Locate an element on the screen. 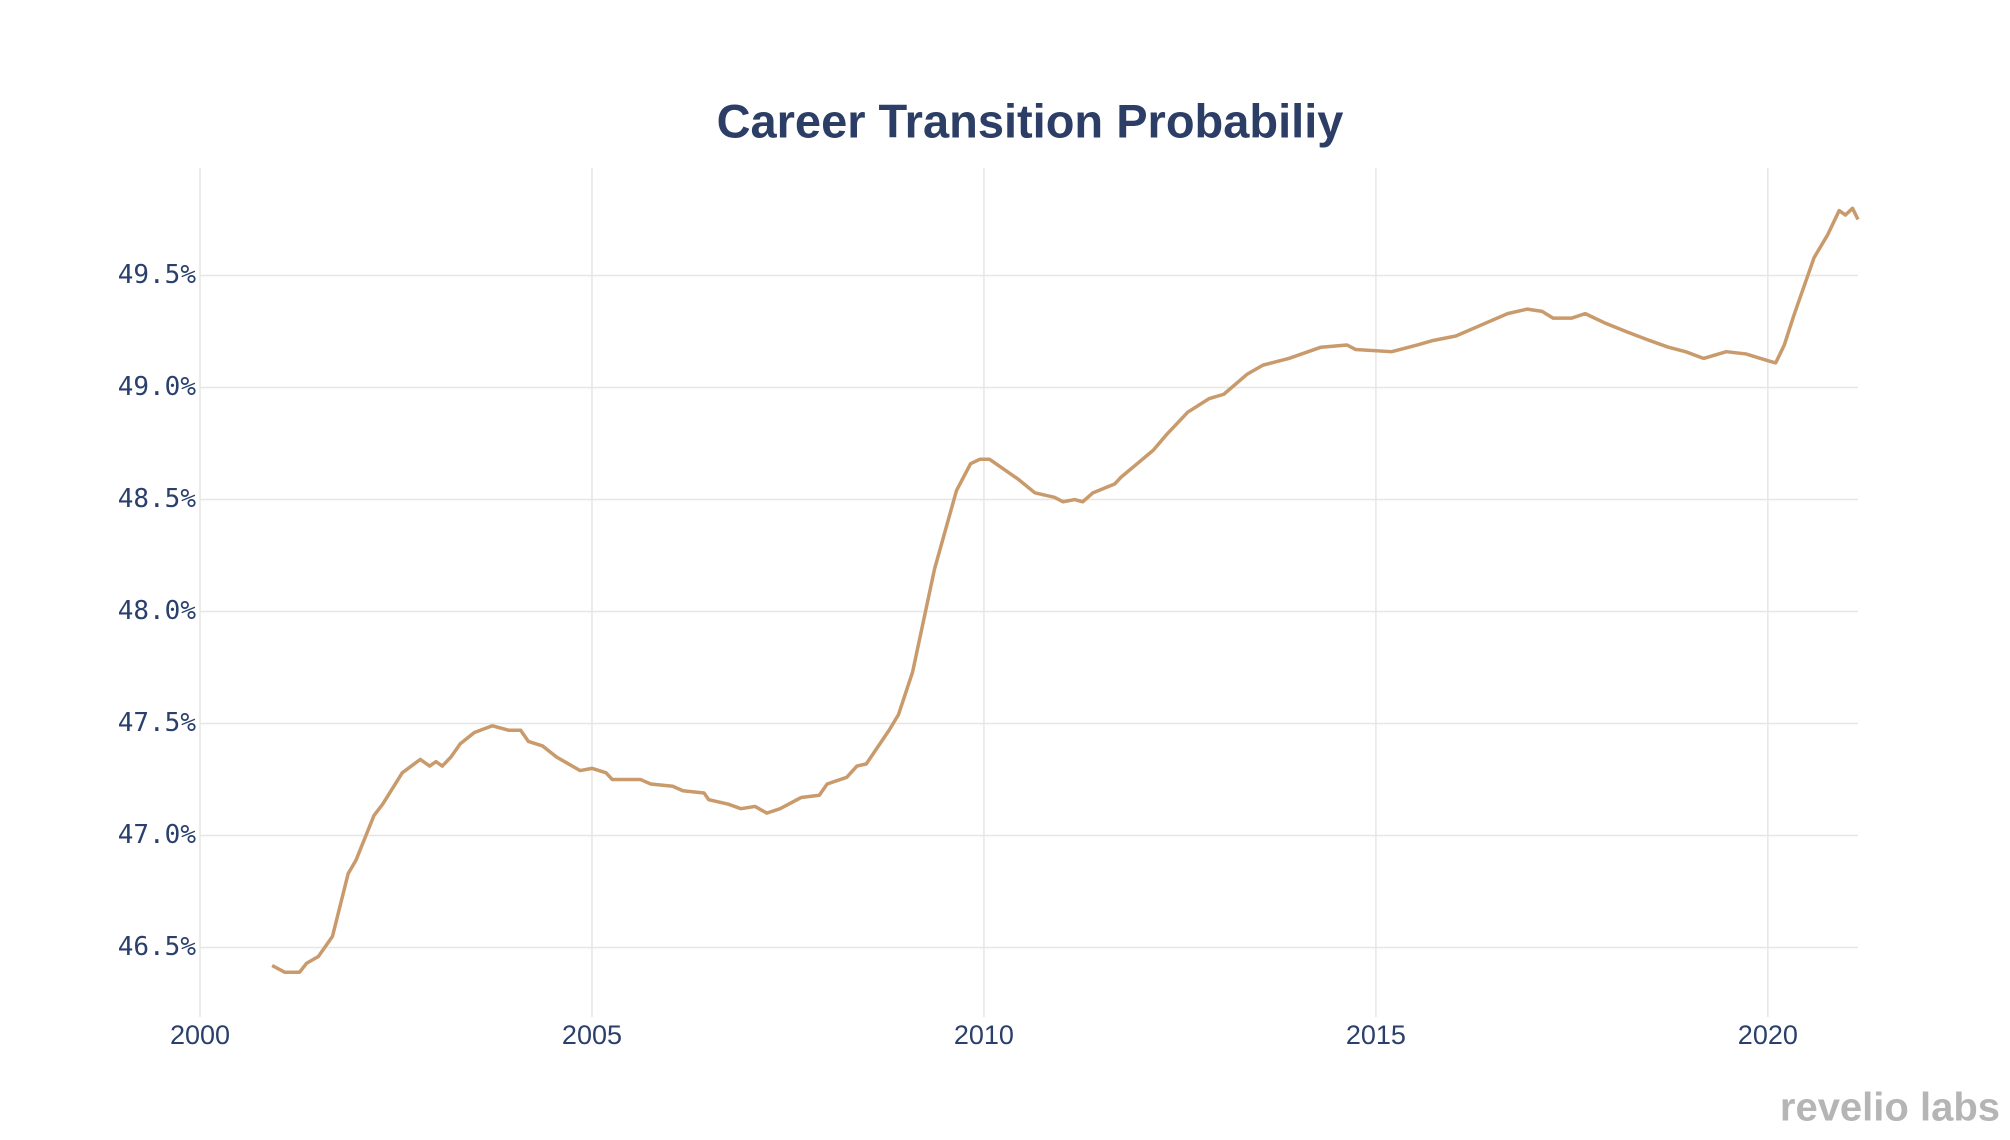  y-tick-label: 47.0% is located at coordinates (157, 835).